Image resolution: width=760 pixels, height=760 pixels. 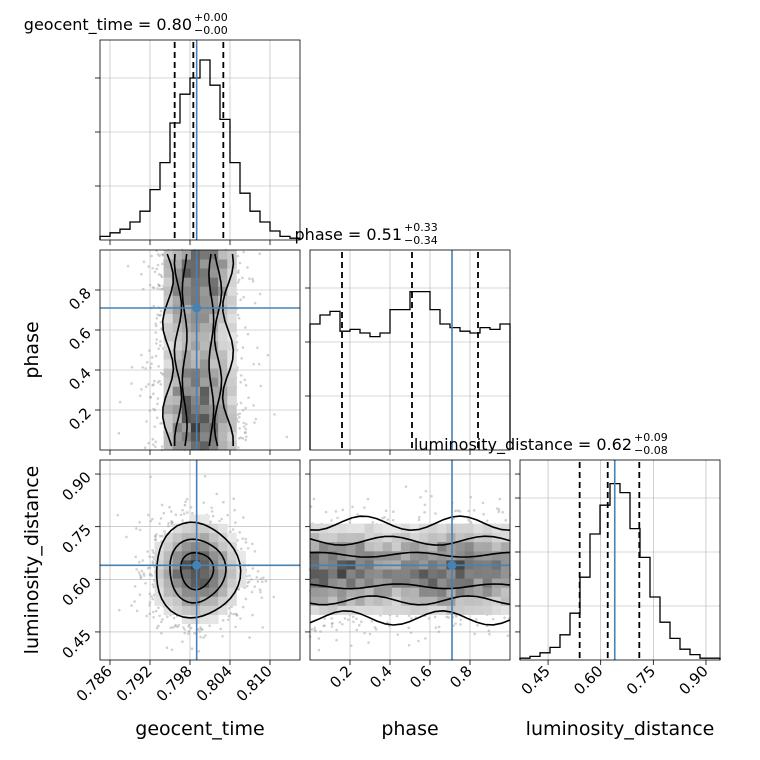 I want to click on joint-panel-geocent-luminosity, so click(x=200, y=560).